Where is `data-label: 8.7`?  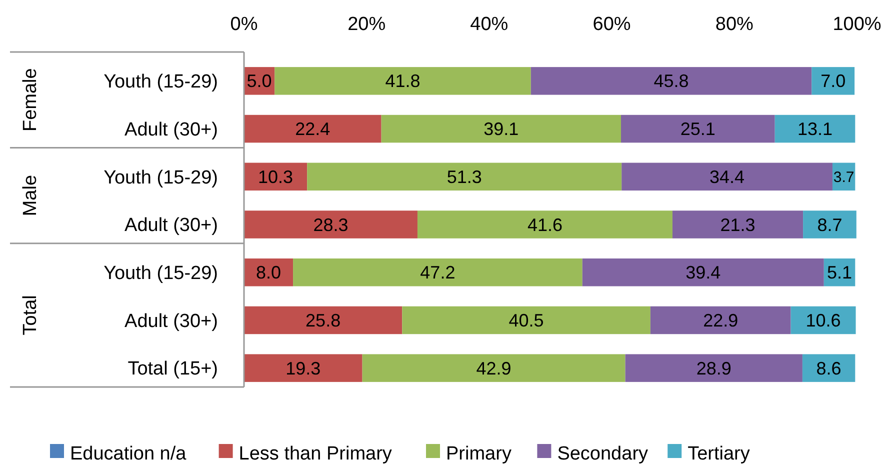 data-label: 8.7 is located at coordinates (829, 224).